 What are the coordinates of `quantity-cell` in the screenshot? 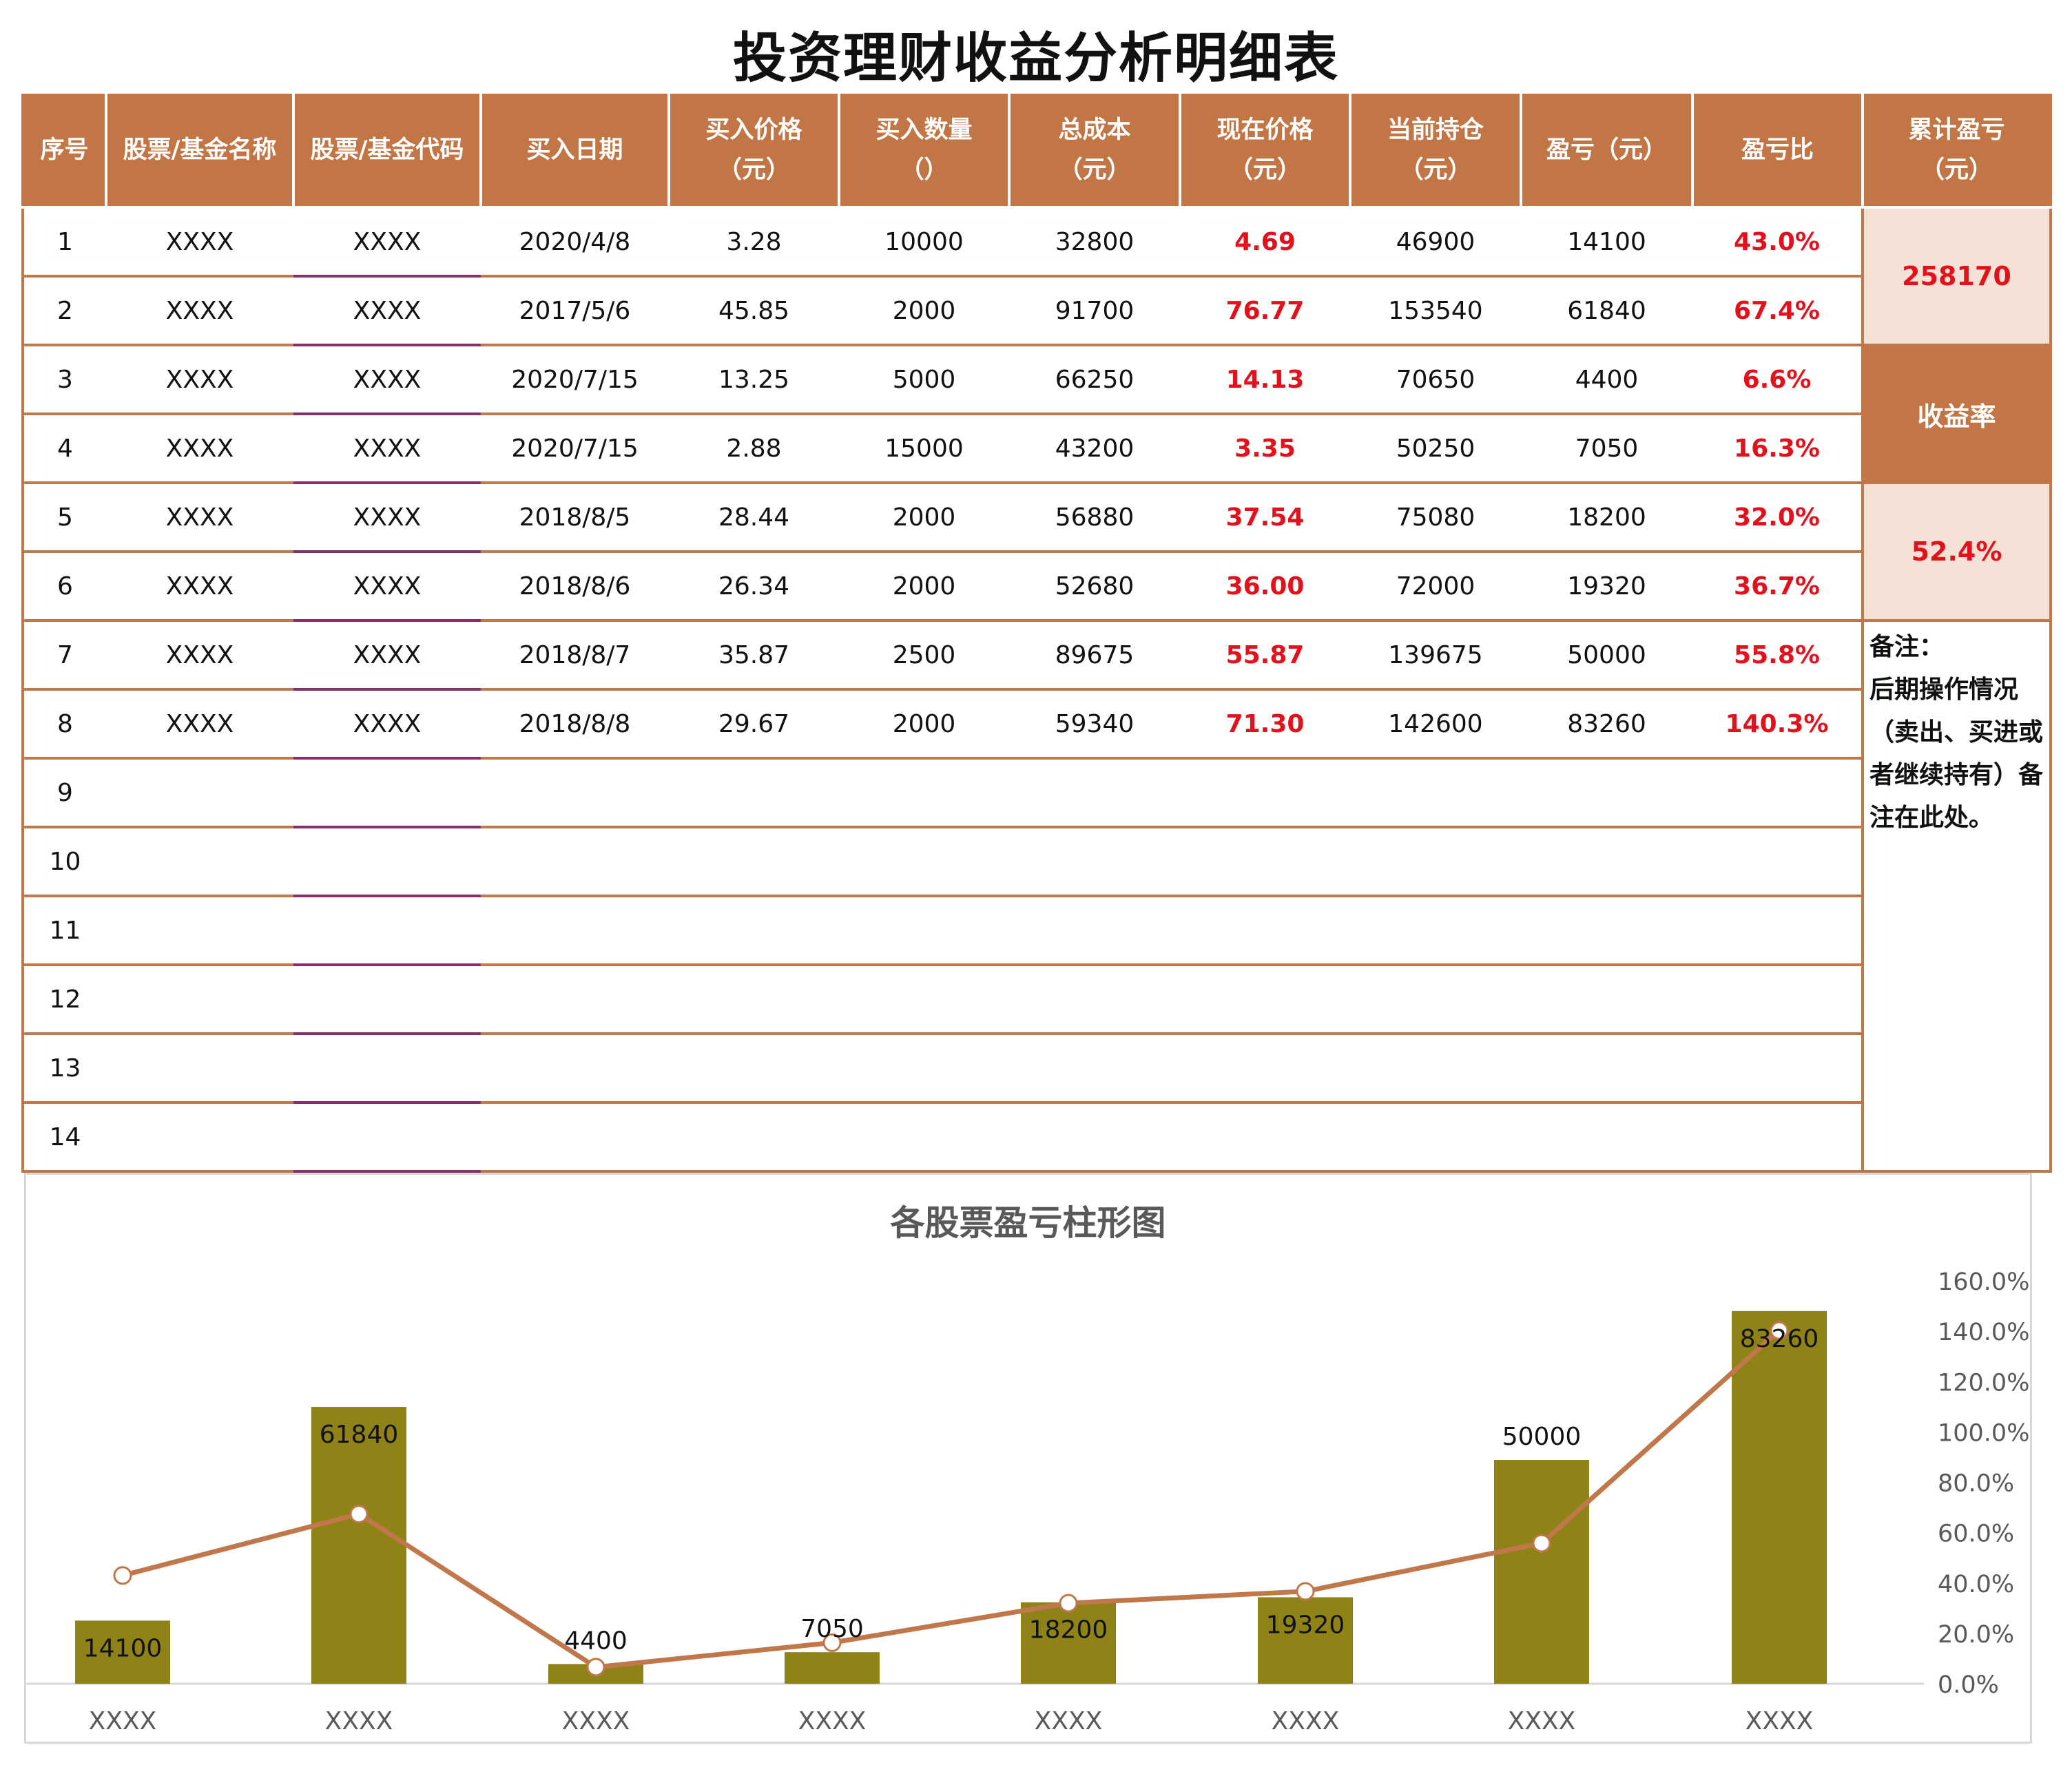 It's located at (924, 862).